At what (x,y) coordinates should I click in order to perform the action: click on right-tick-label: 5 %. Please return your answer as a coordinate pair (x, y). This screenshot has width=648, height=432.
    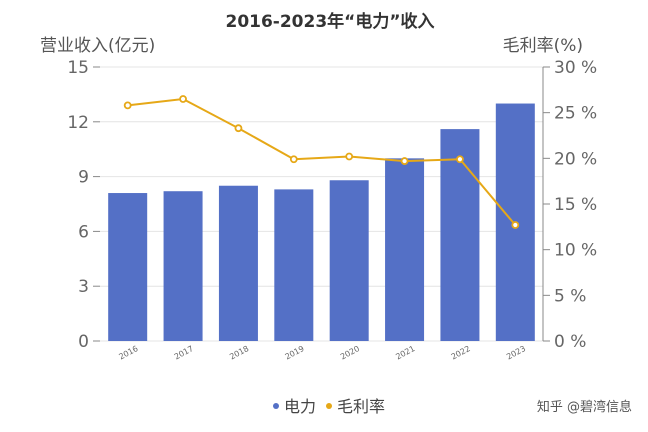
    Looking at the image, I should click on (570, 296).